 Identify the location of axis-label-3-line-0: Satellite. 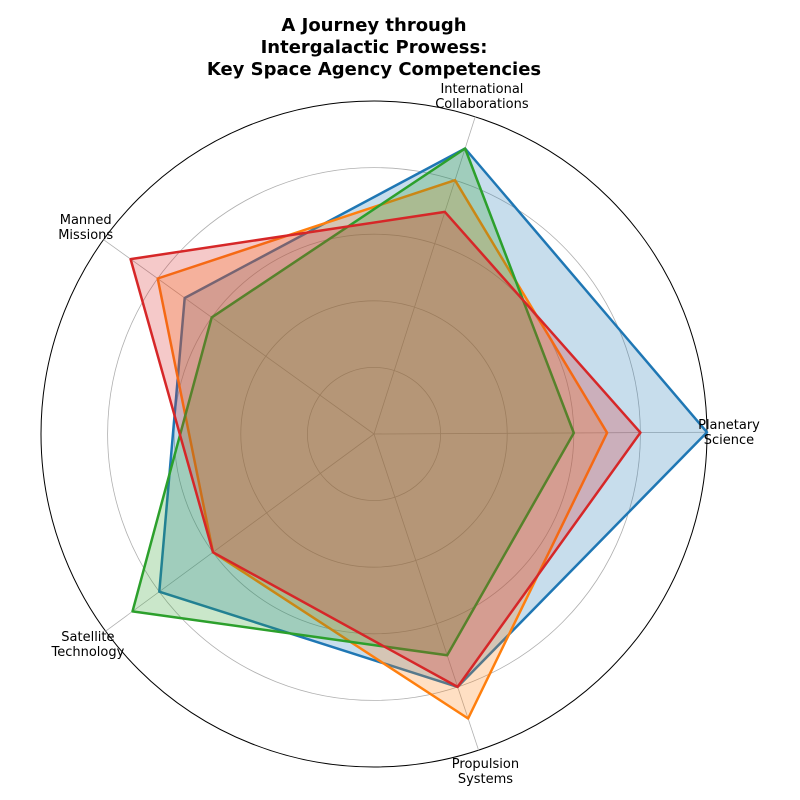
(87, 637).